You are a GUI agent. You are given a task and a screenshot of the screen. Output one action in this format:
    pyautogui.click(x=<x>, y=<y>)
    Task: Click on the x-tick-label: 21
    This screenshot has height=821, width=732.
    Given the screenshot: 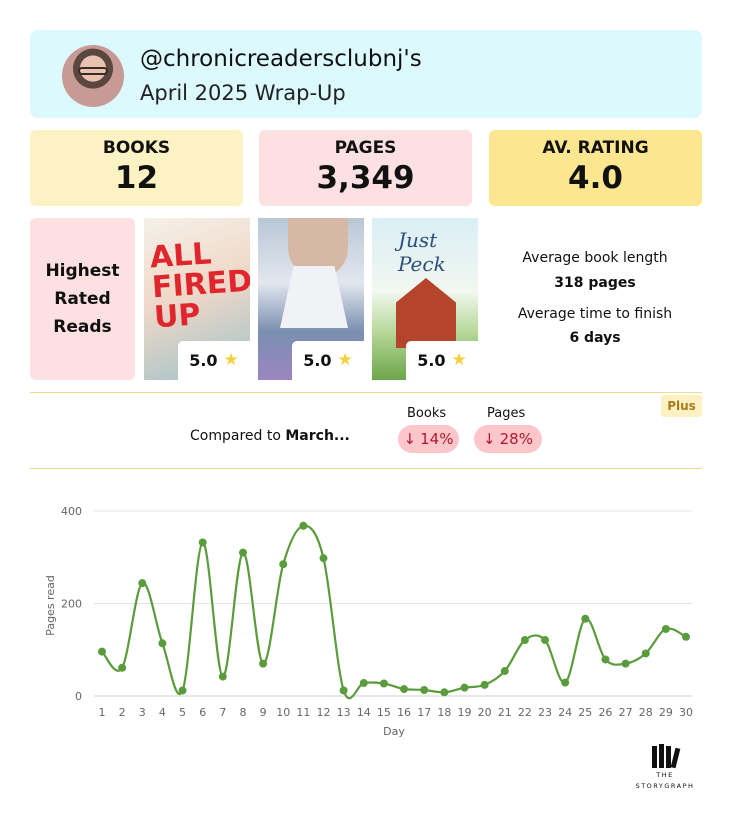 What is the action you would take?
    pyautogui.click(x=505, y=712)
    